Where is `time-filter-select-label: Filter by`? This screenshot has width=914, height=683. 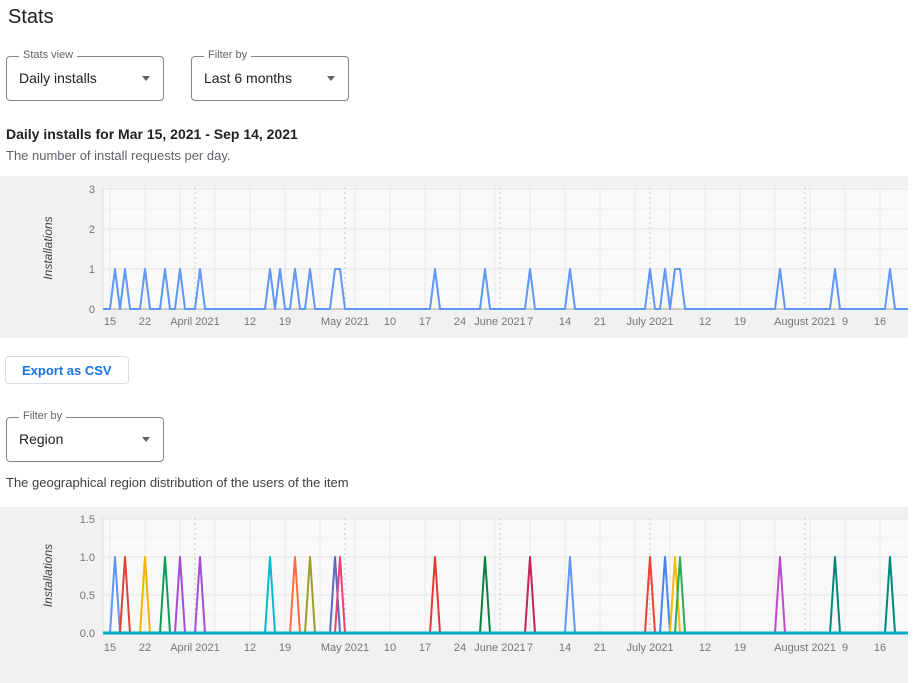 time-filter-select-label: Filter by is located at coordinates (228, 55).